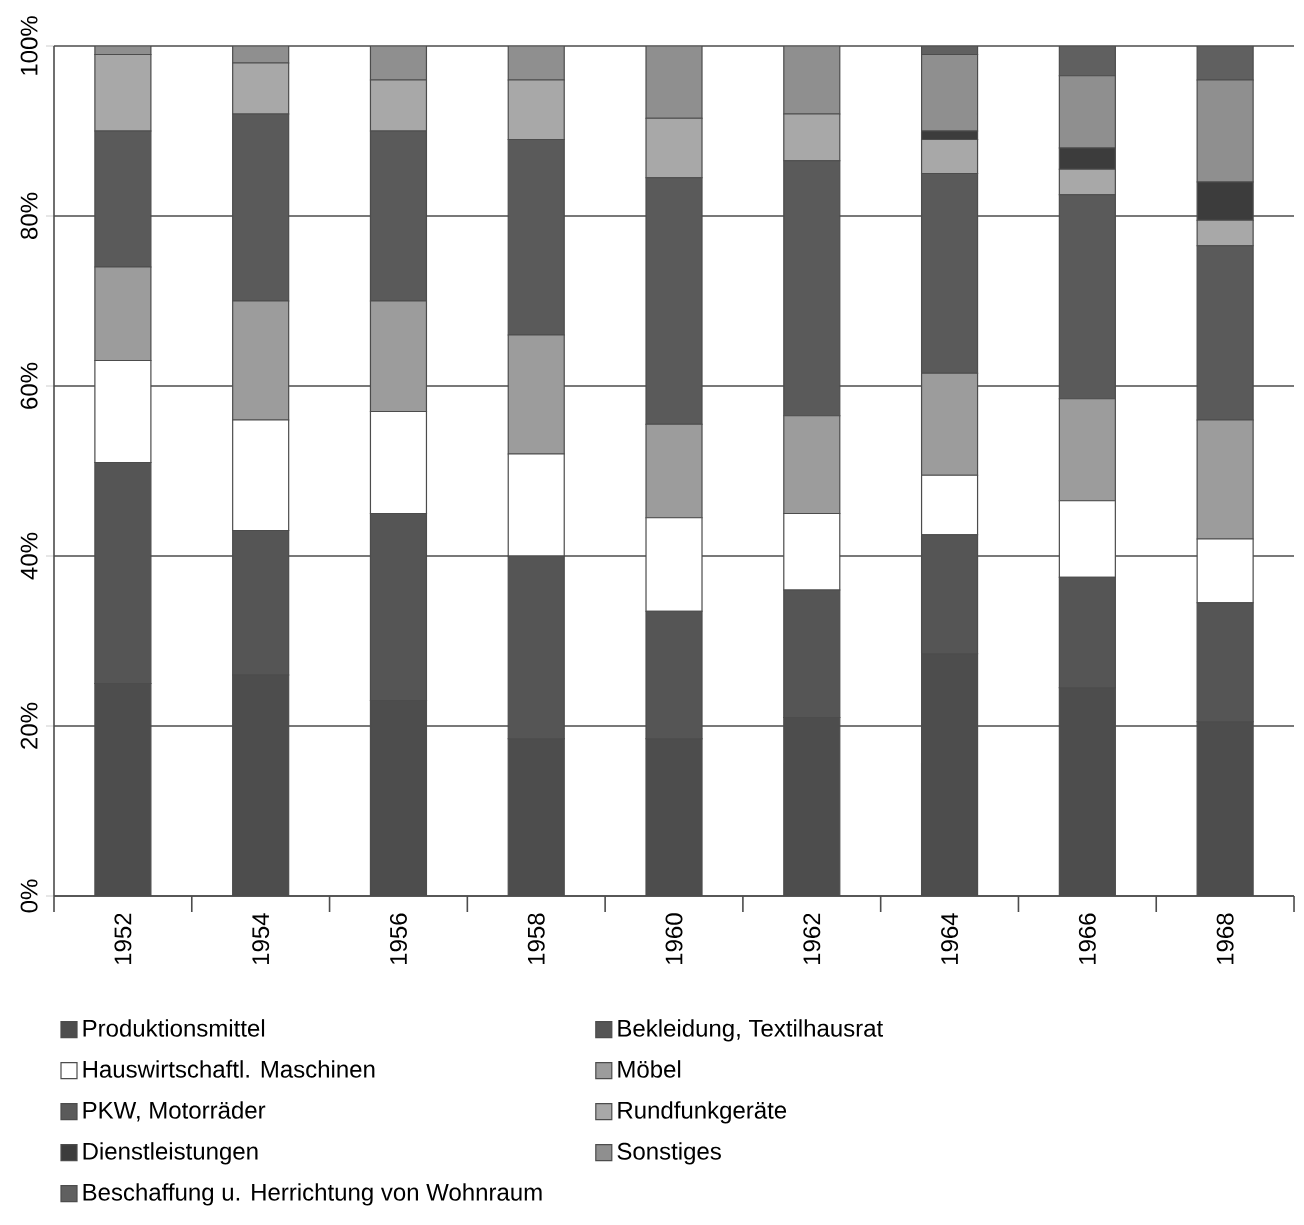  I want to click on y-tick-label: 0%, so click(29, 896).